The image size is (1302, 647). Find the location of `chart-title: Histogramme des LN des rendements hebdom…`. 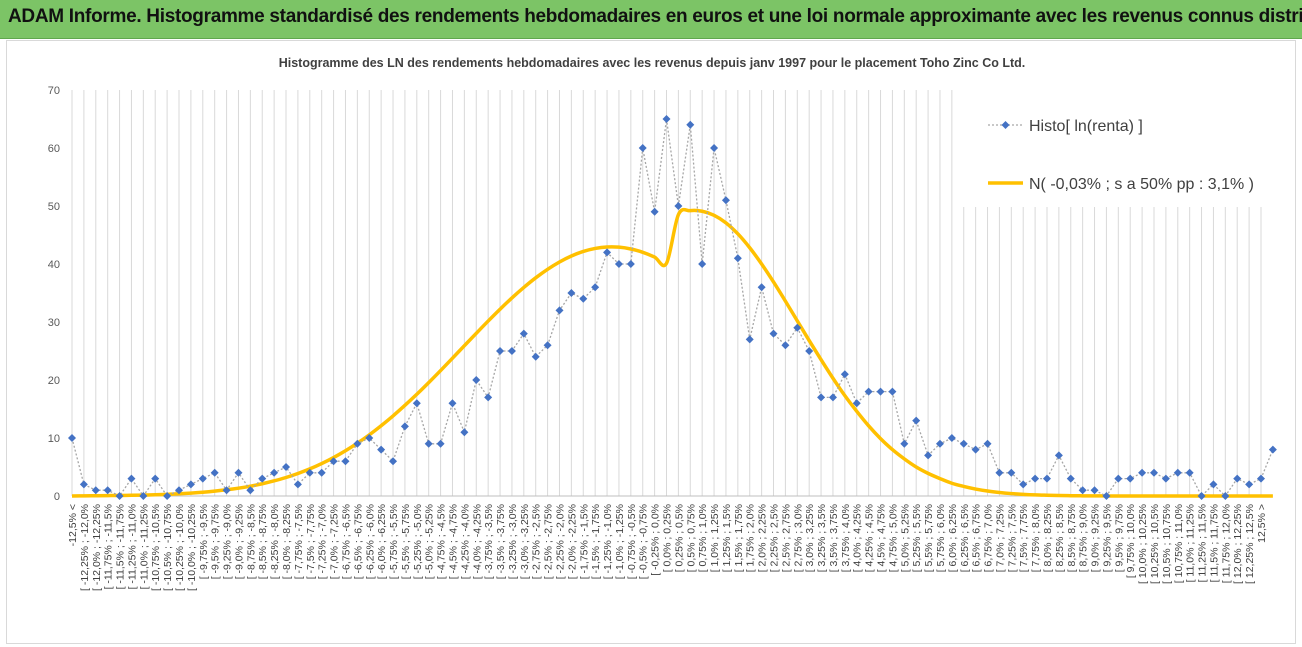

chart-title: Histogramme des LN des rendements hebdom… is located at coordinates (652, 63).